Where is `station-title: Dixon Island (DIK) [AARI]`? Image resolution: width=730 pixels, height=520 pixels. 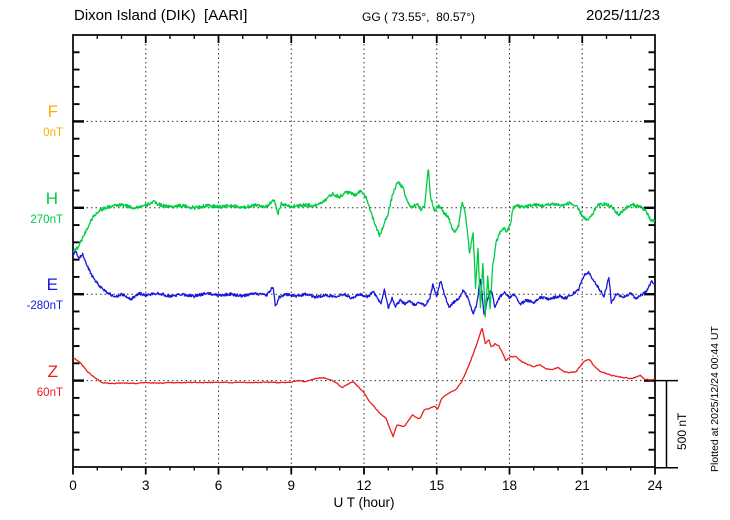 station-title: Dixon Island (DIK) [AARI] is located at coordinates (161, 15).